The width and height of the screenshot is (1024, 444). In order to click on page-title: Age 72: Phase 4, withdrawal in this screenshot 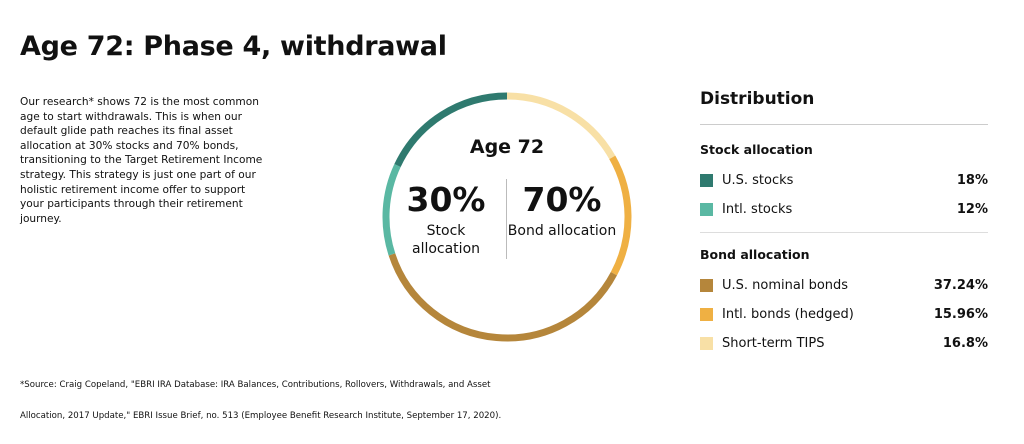, I will do `click(233, 46)`.